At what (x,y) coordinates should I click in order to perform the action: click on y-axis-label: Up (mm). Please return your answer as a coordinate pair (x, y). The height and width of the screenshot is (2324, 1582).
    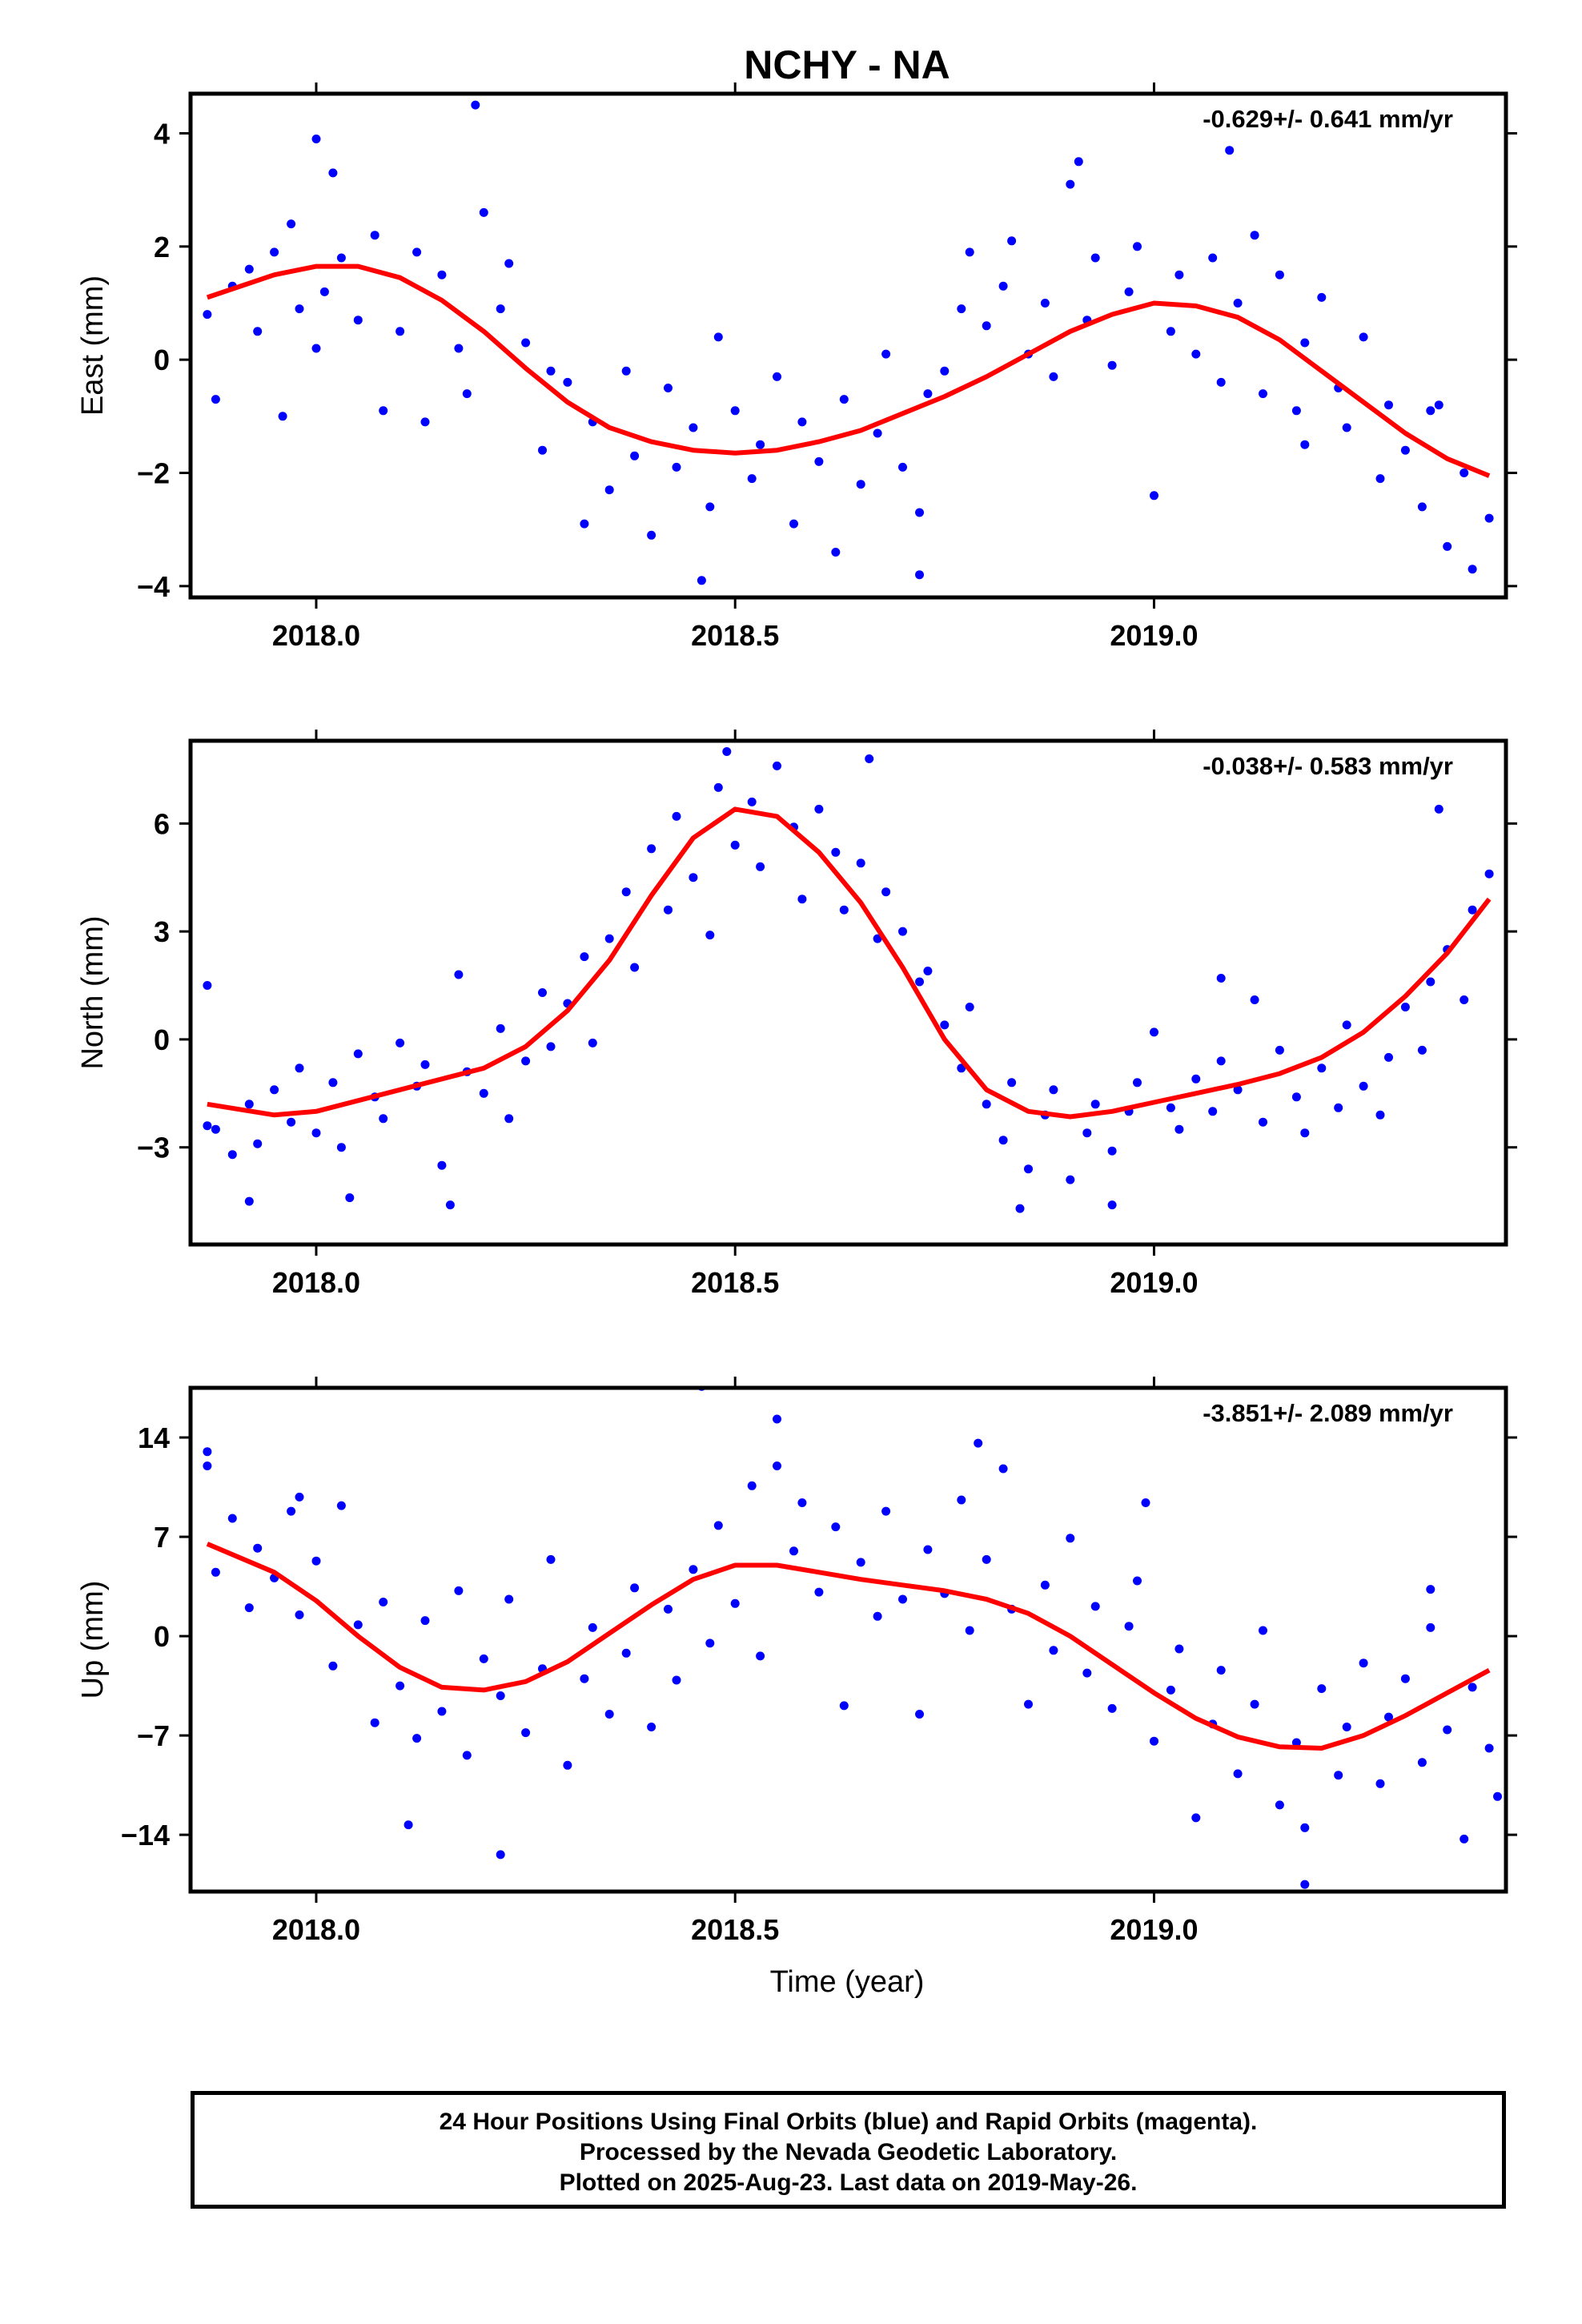
    Looking at the image, I should click on (93, 1640).